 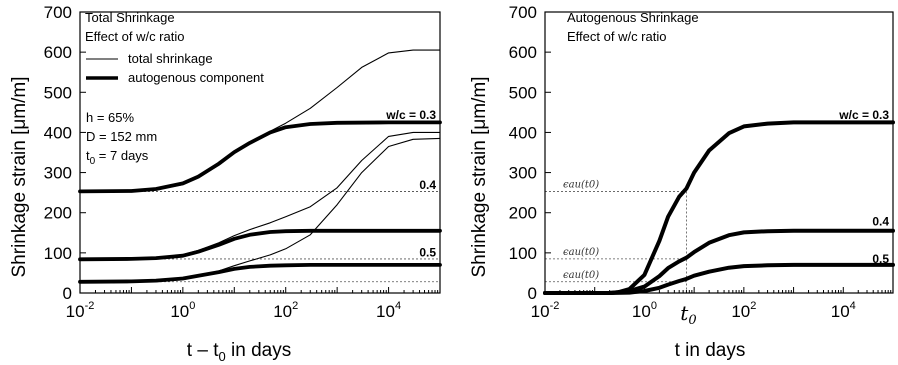 I want to click on x-axis-label-tail: in days, so click(x=258, y=350).